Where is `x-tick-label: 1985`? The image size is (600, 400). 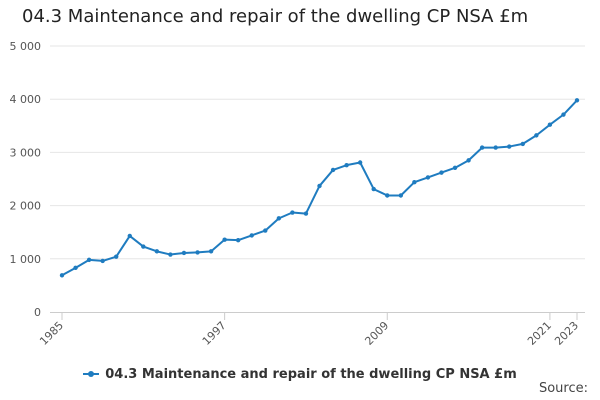
x-tick-label: 1985 is located at coordinates (51, 333).